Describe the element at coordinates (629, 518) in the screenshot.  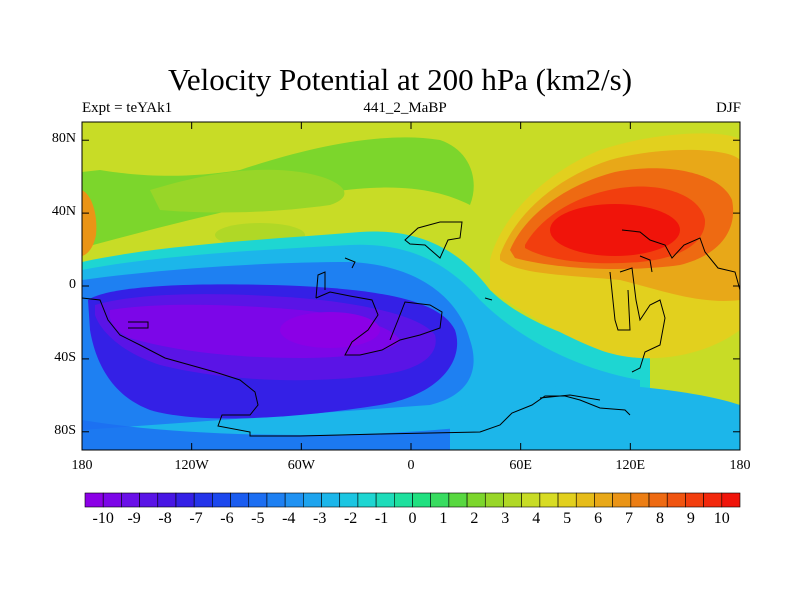
I see `colorbar-tick-label: 7` at that location.